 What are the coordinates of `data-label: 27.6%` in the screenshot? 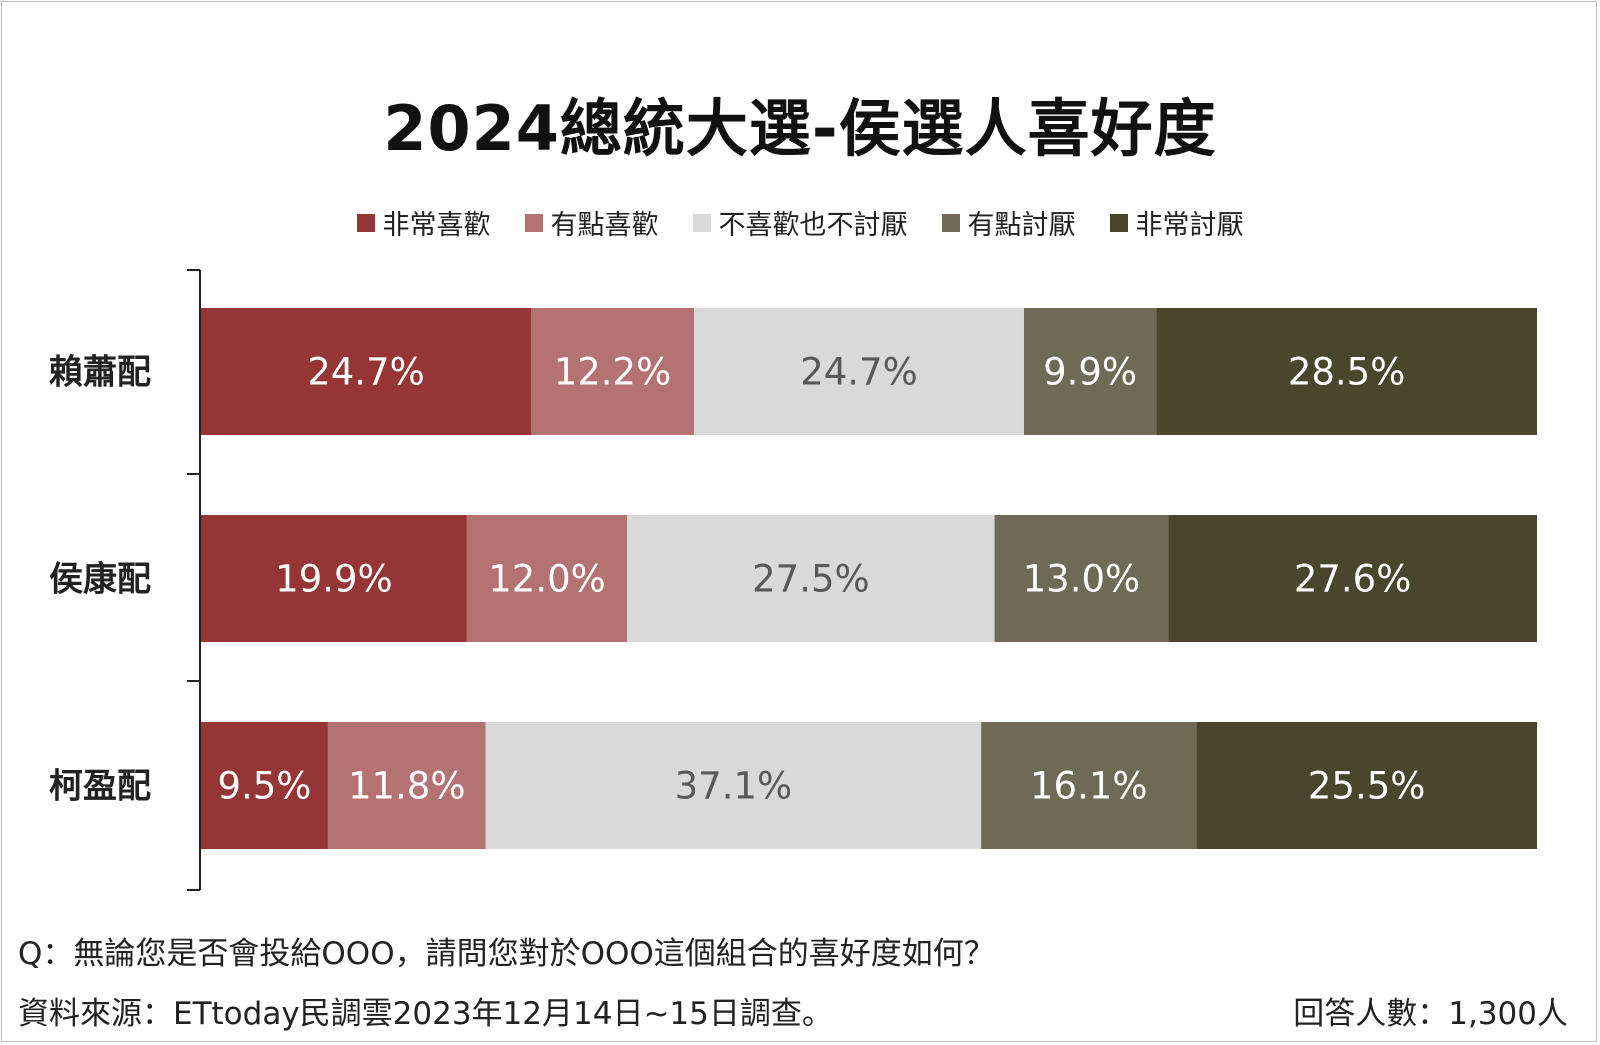 It's located at (1353, 579).